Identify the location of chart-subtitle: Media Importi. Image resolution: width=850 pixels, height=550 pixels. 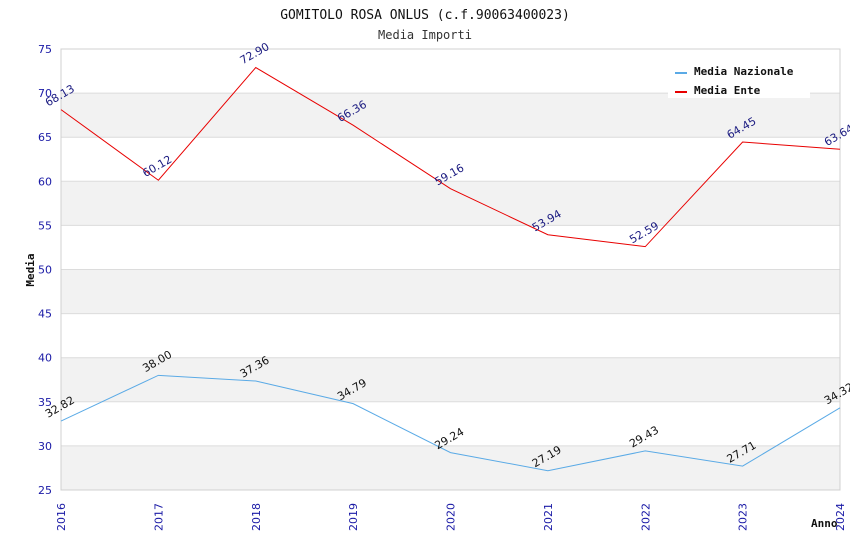
(425, 35).